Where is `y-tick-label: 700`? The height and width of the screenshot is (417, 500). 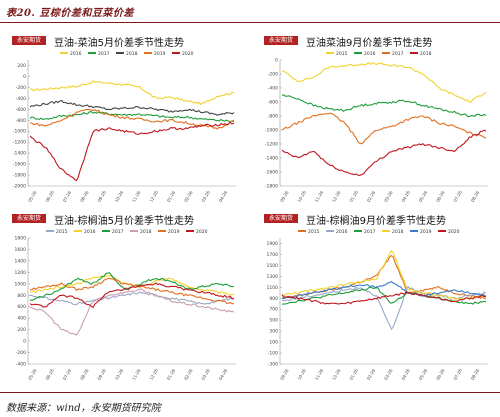 y-tick-label: 700 is located at coordinates (273, 310).